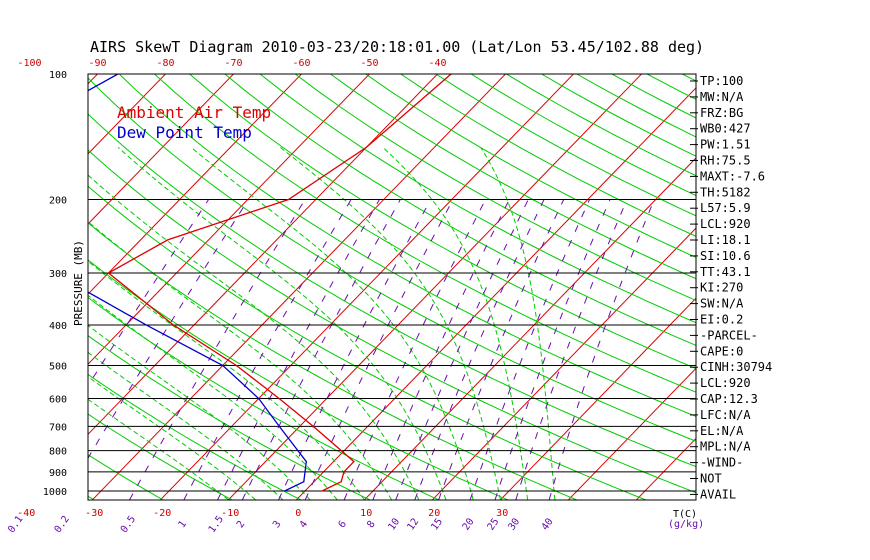 This screenshot has height=560, width=870. I want to click on top-temperature-tick-labels: -120-110-100-90-80-70-60-50-40, so click(231, 63).